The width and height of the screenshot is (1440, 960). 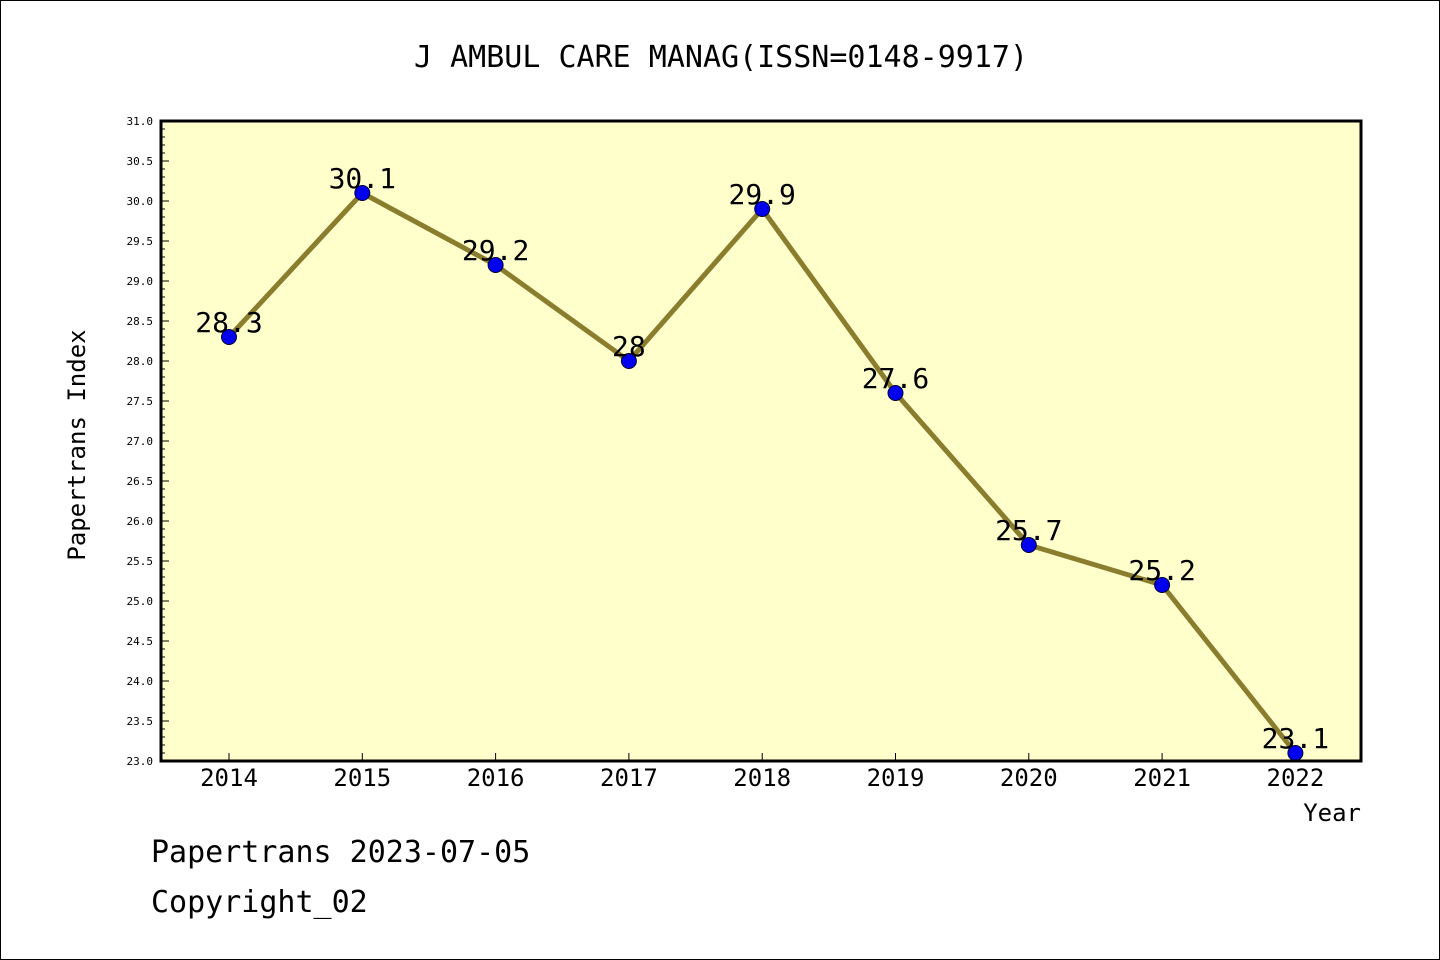 I want to click on y-tick-label: 28.0, so click(x=140, y=361).